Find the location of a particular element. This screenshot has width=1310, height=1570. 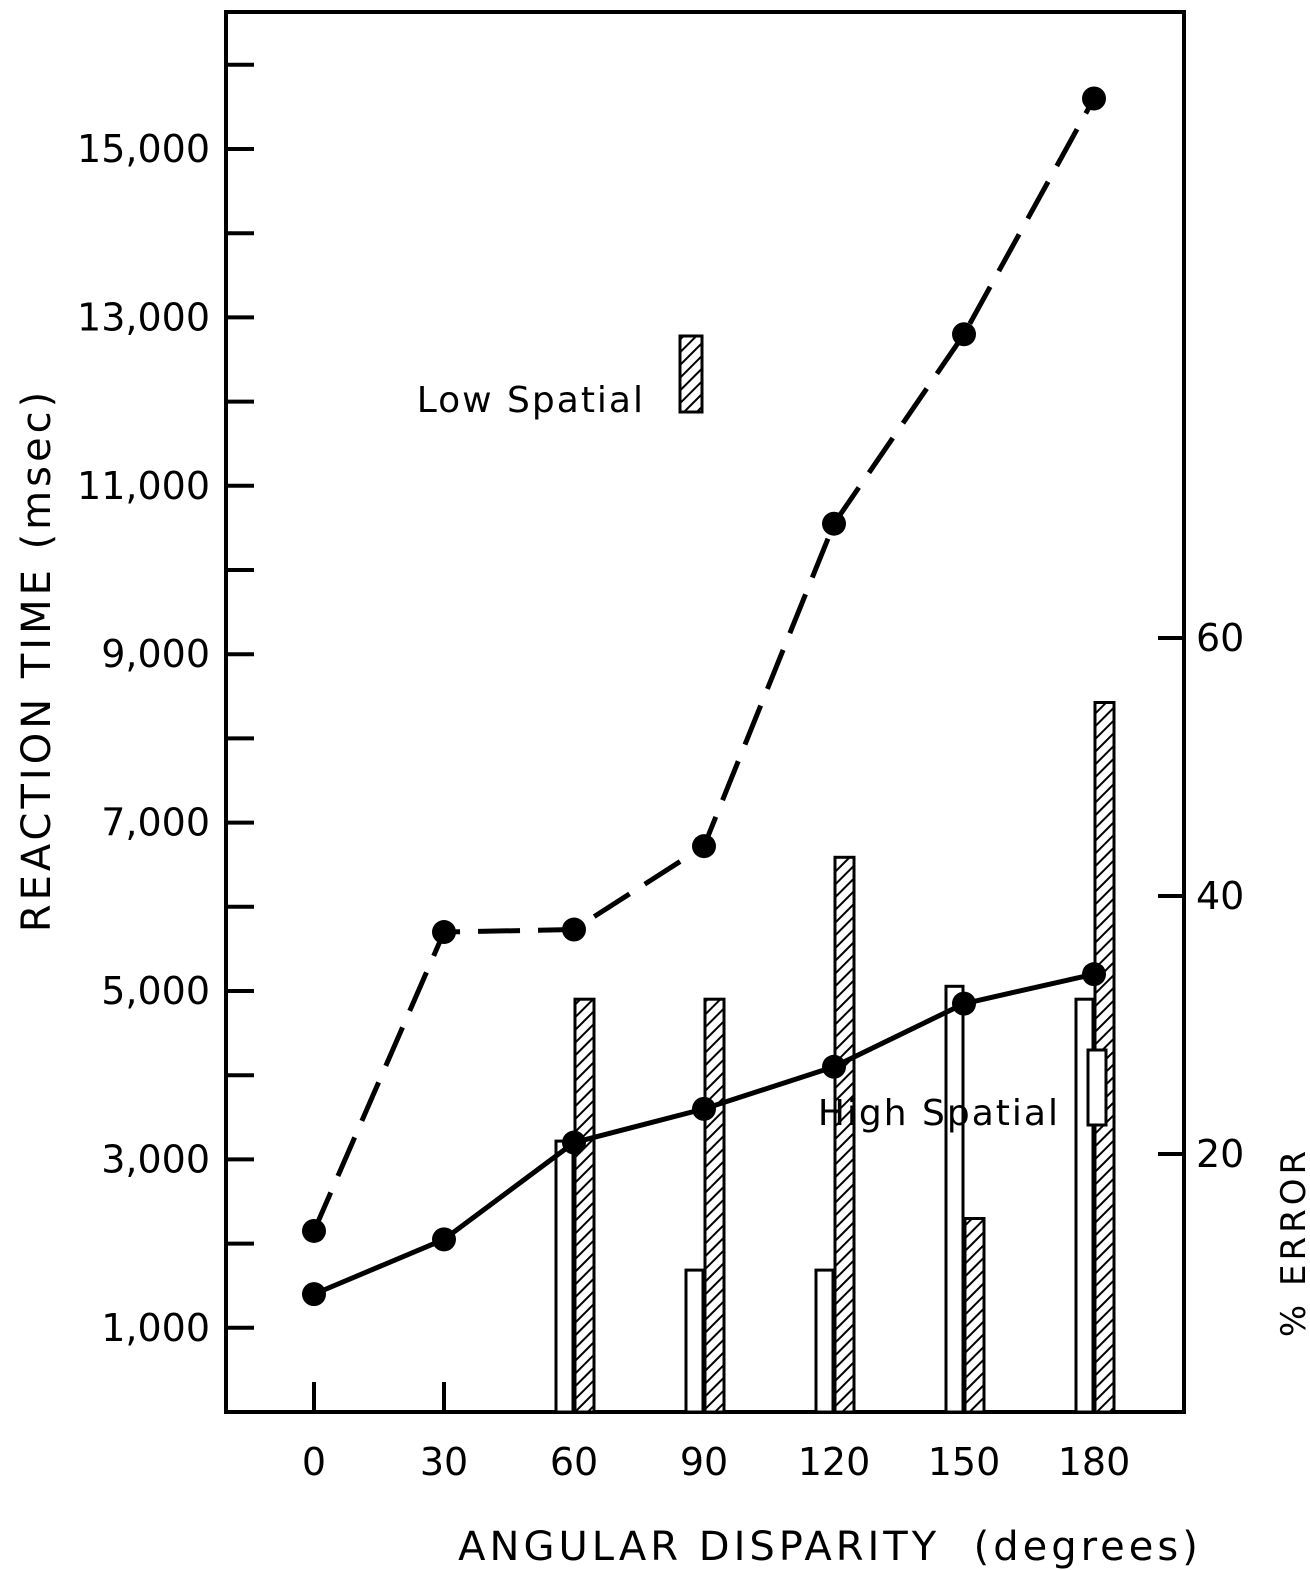

y-tick-label: 15,000 is located at coordinates (143, 149).